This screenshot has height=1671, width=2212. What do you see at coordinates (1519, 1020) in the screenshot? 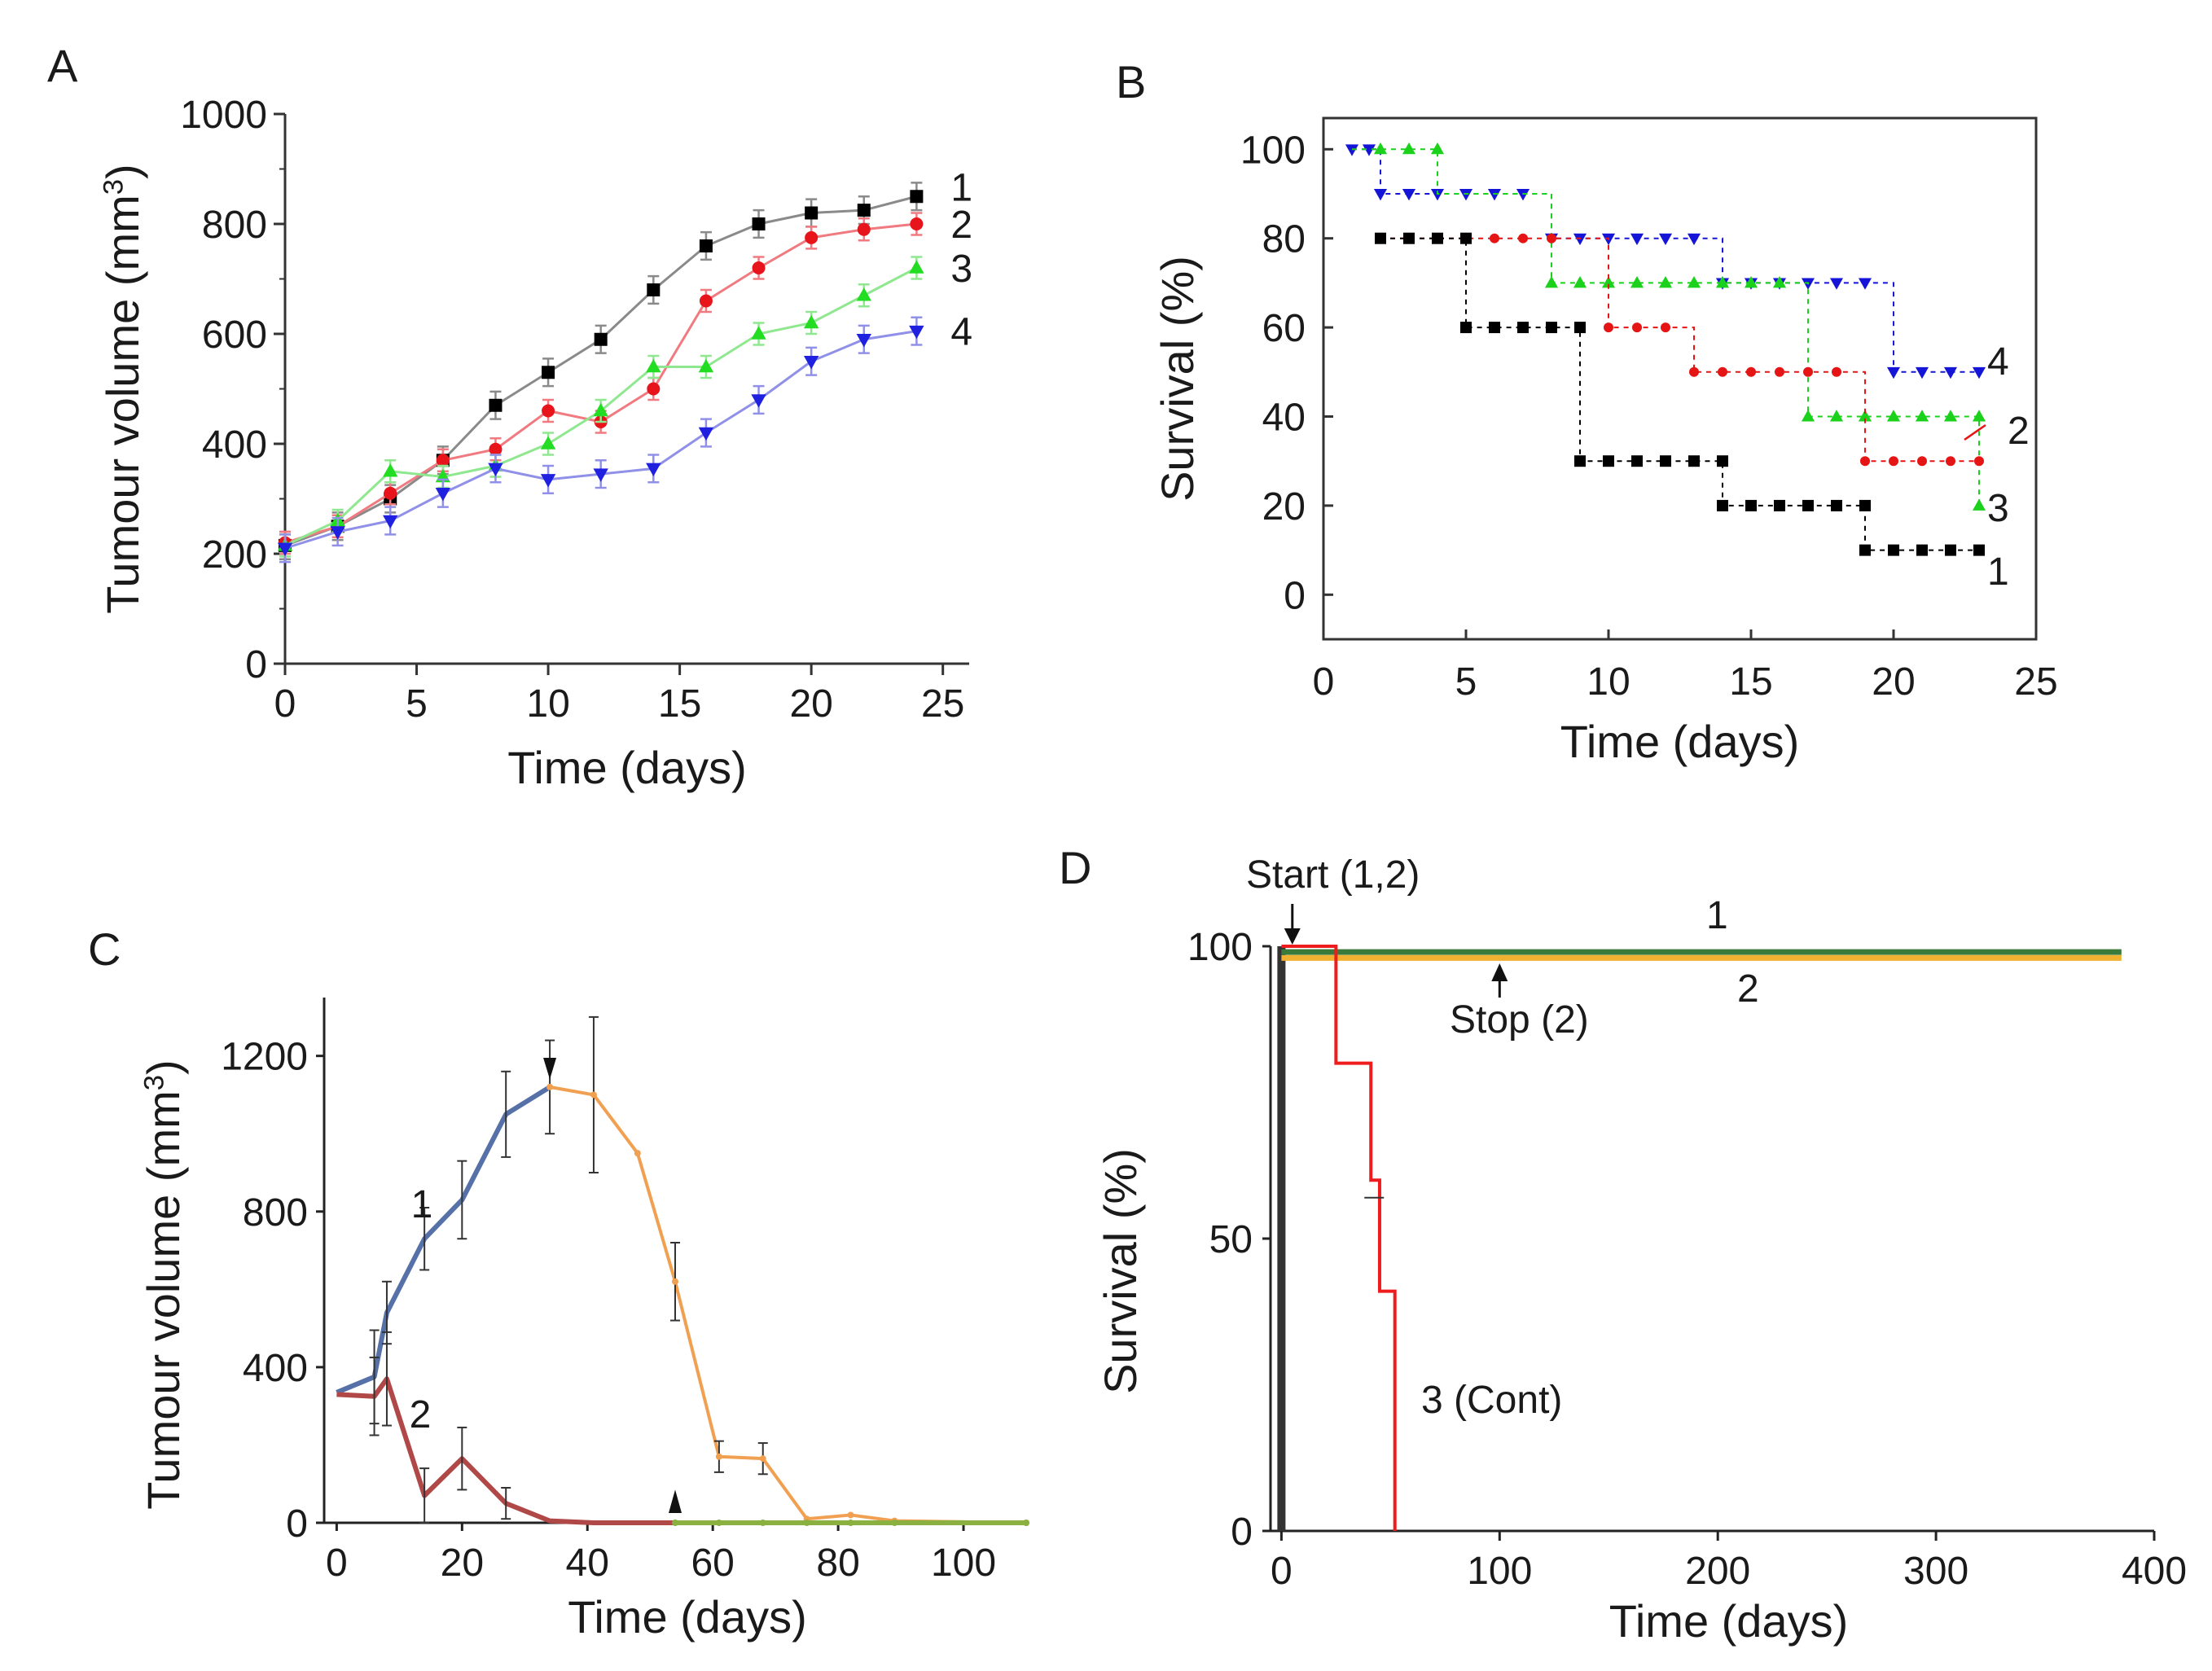
I see `d-annotation-stop: Stop (2)` at bounding box center [1519, 1020].